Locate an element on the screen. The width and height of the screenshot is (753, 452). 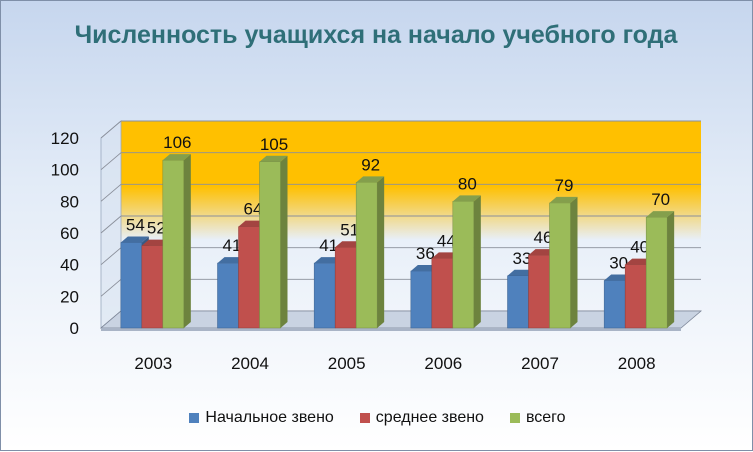
data-label: 79 is located at coordinates (564, 185).